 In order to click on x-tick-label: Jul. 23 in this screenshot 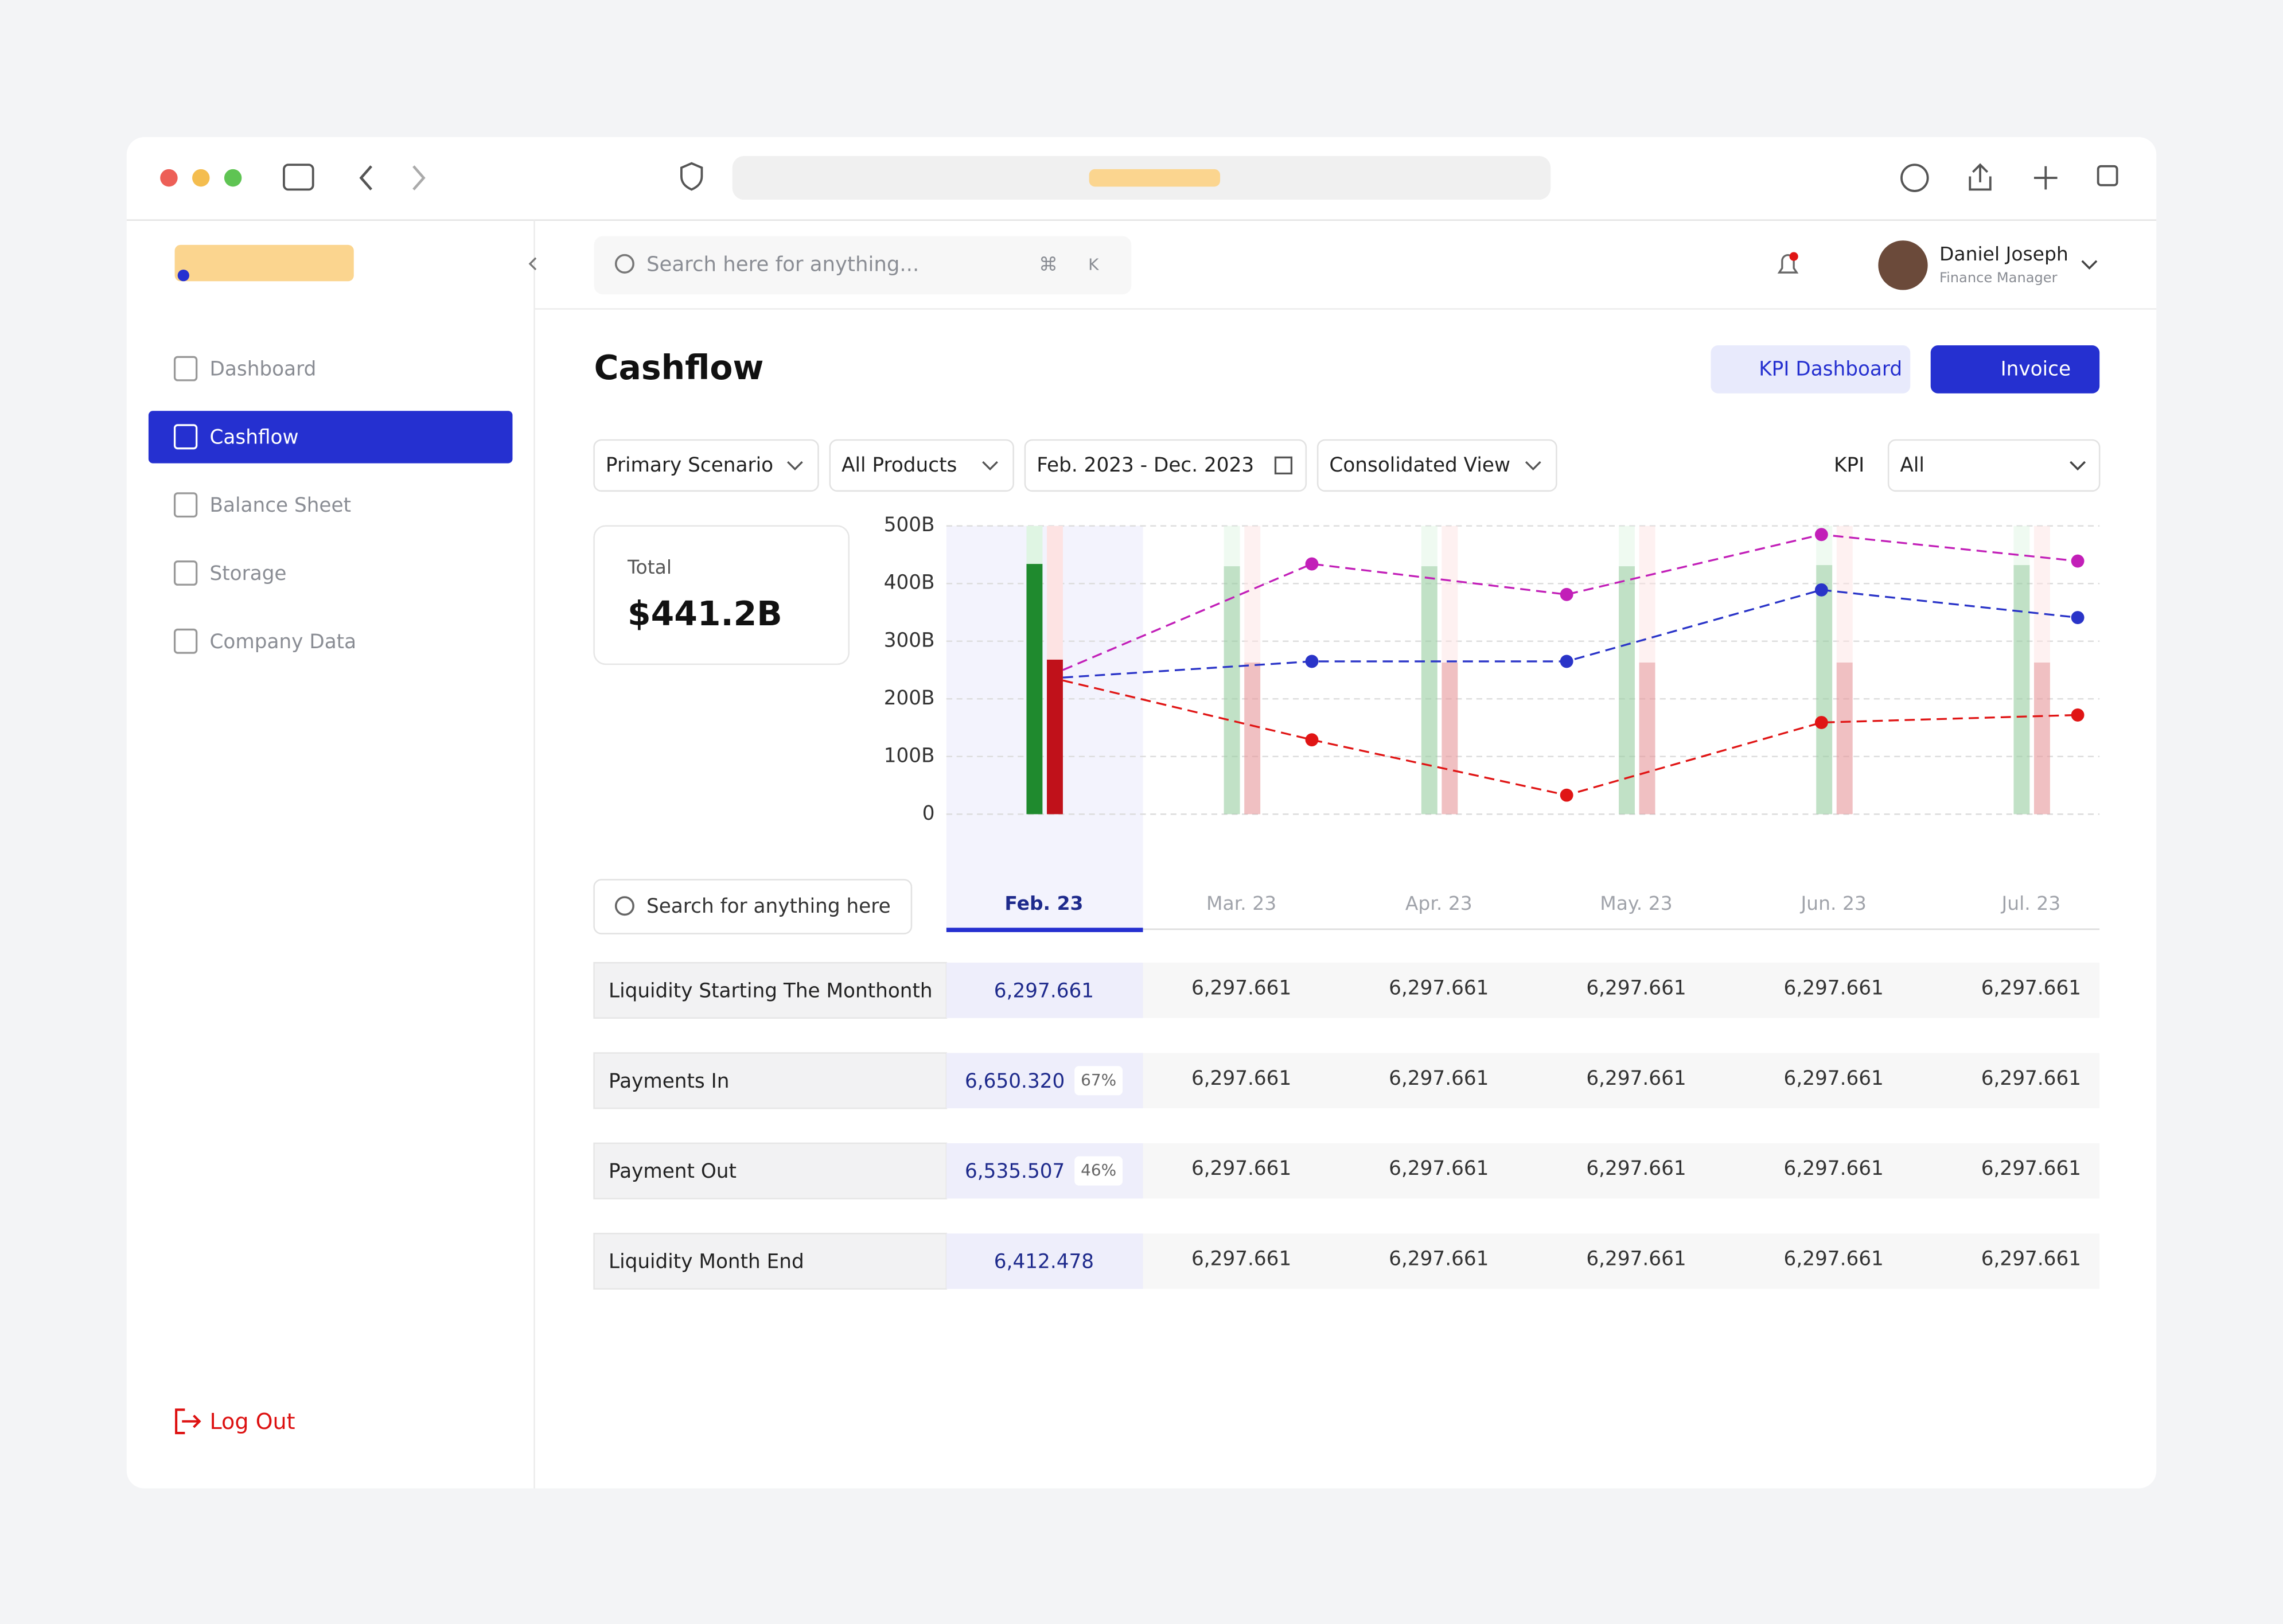, I will do `click(2031, 903)`.